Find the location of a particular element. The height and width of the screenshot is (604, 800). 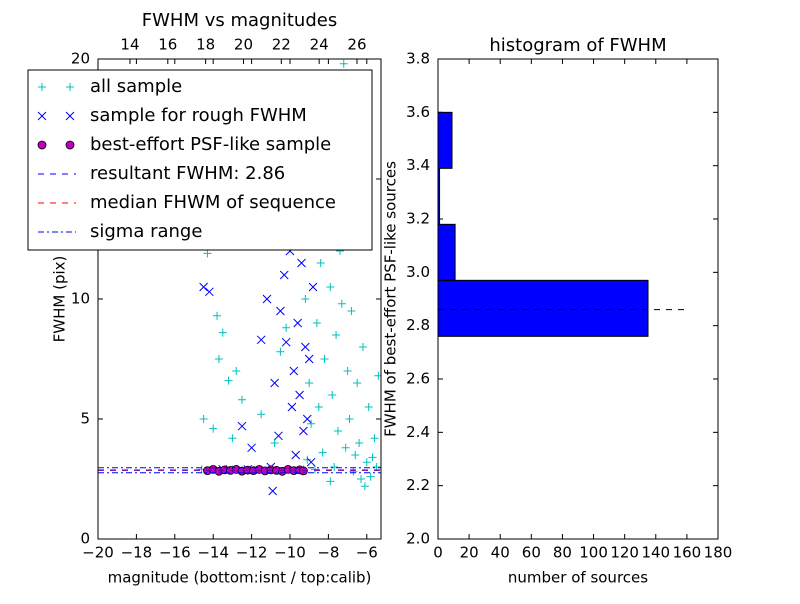

y-tick-label: 5 is located at coordinates (85, 419).